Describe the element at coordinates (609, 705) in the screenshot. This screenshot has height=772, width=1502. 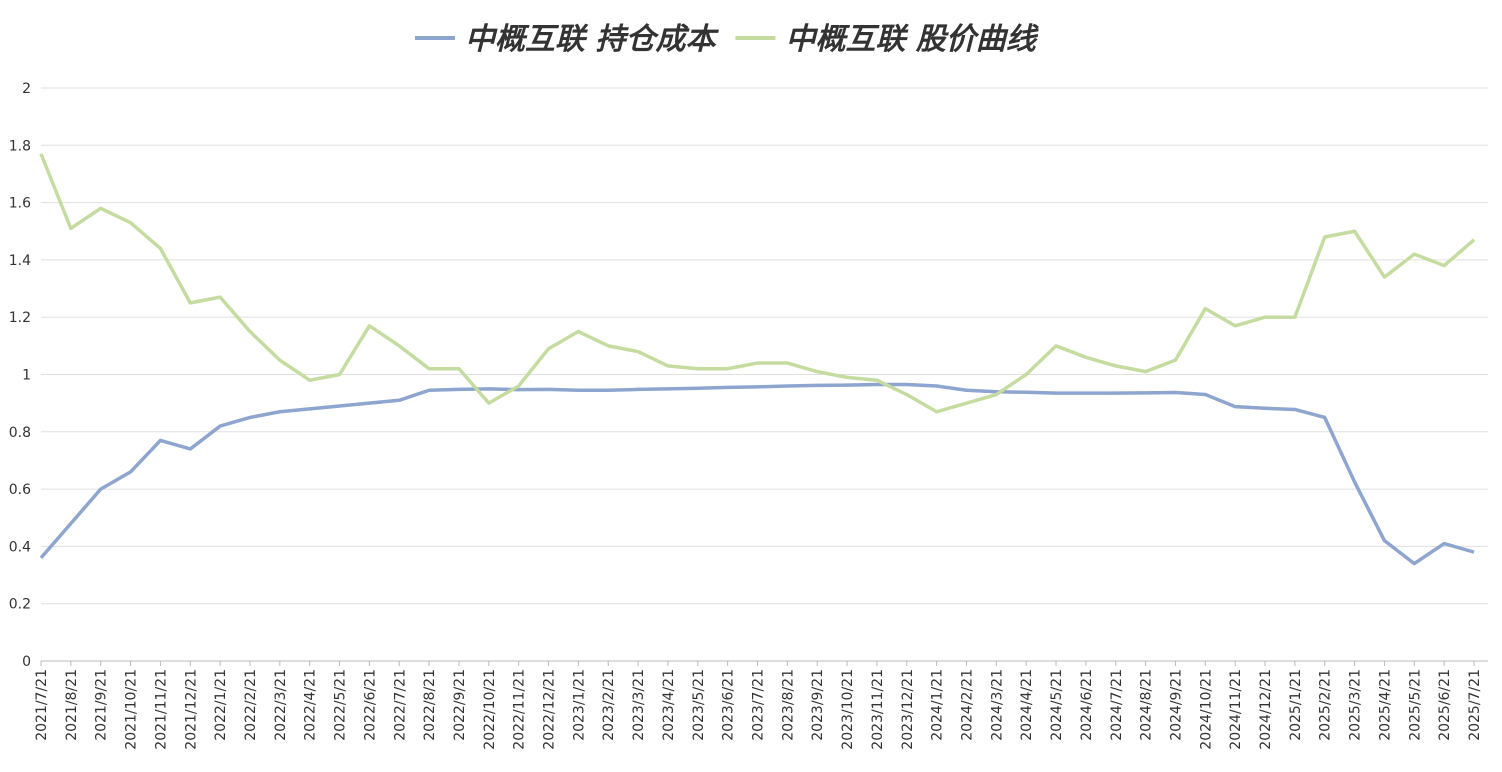
I see `x-tick-label: 2023/2/21` at that location.